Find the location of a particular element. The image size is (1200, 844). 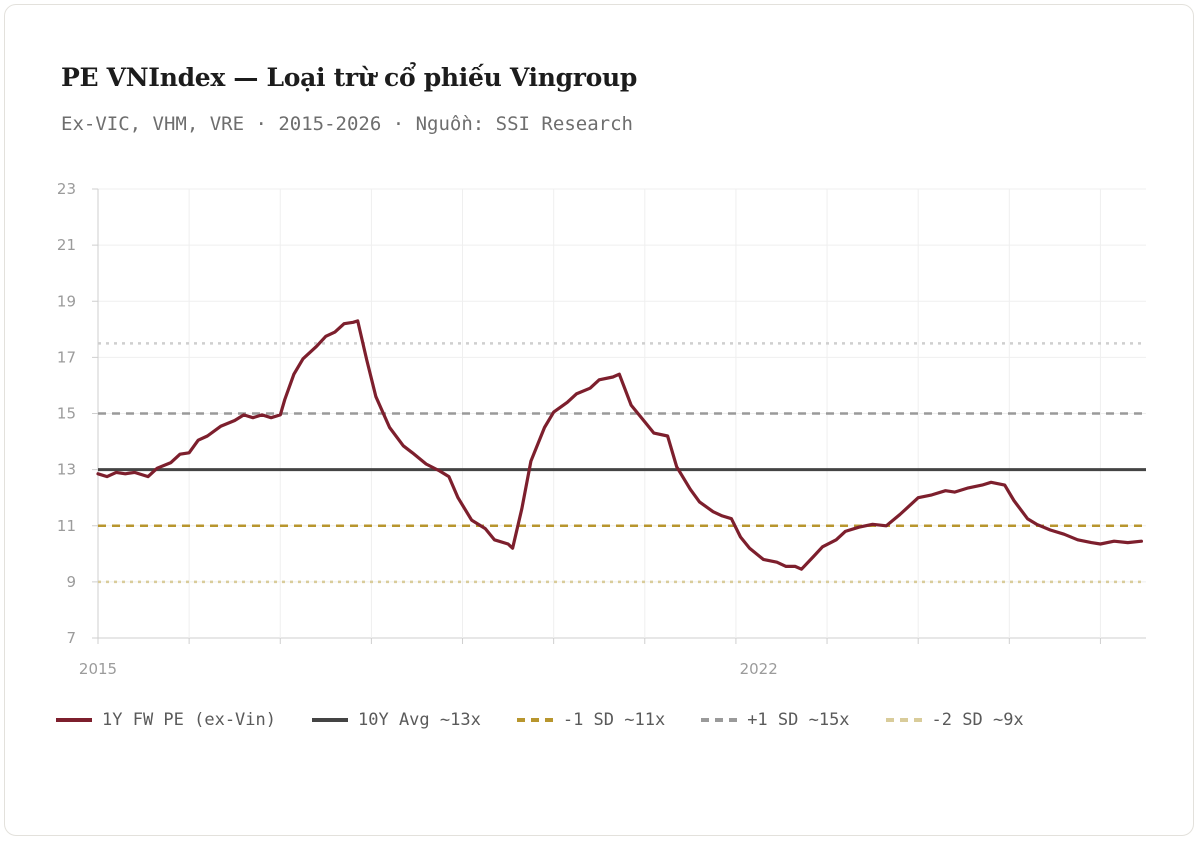

legend-label: 1Y FW PE (ex-Vin) is located at coordinates (189, 720).